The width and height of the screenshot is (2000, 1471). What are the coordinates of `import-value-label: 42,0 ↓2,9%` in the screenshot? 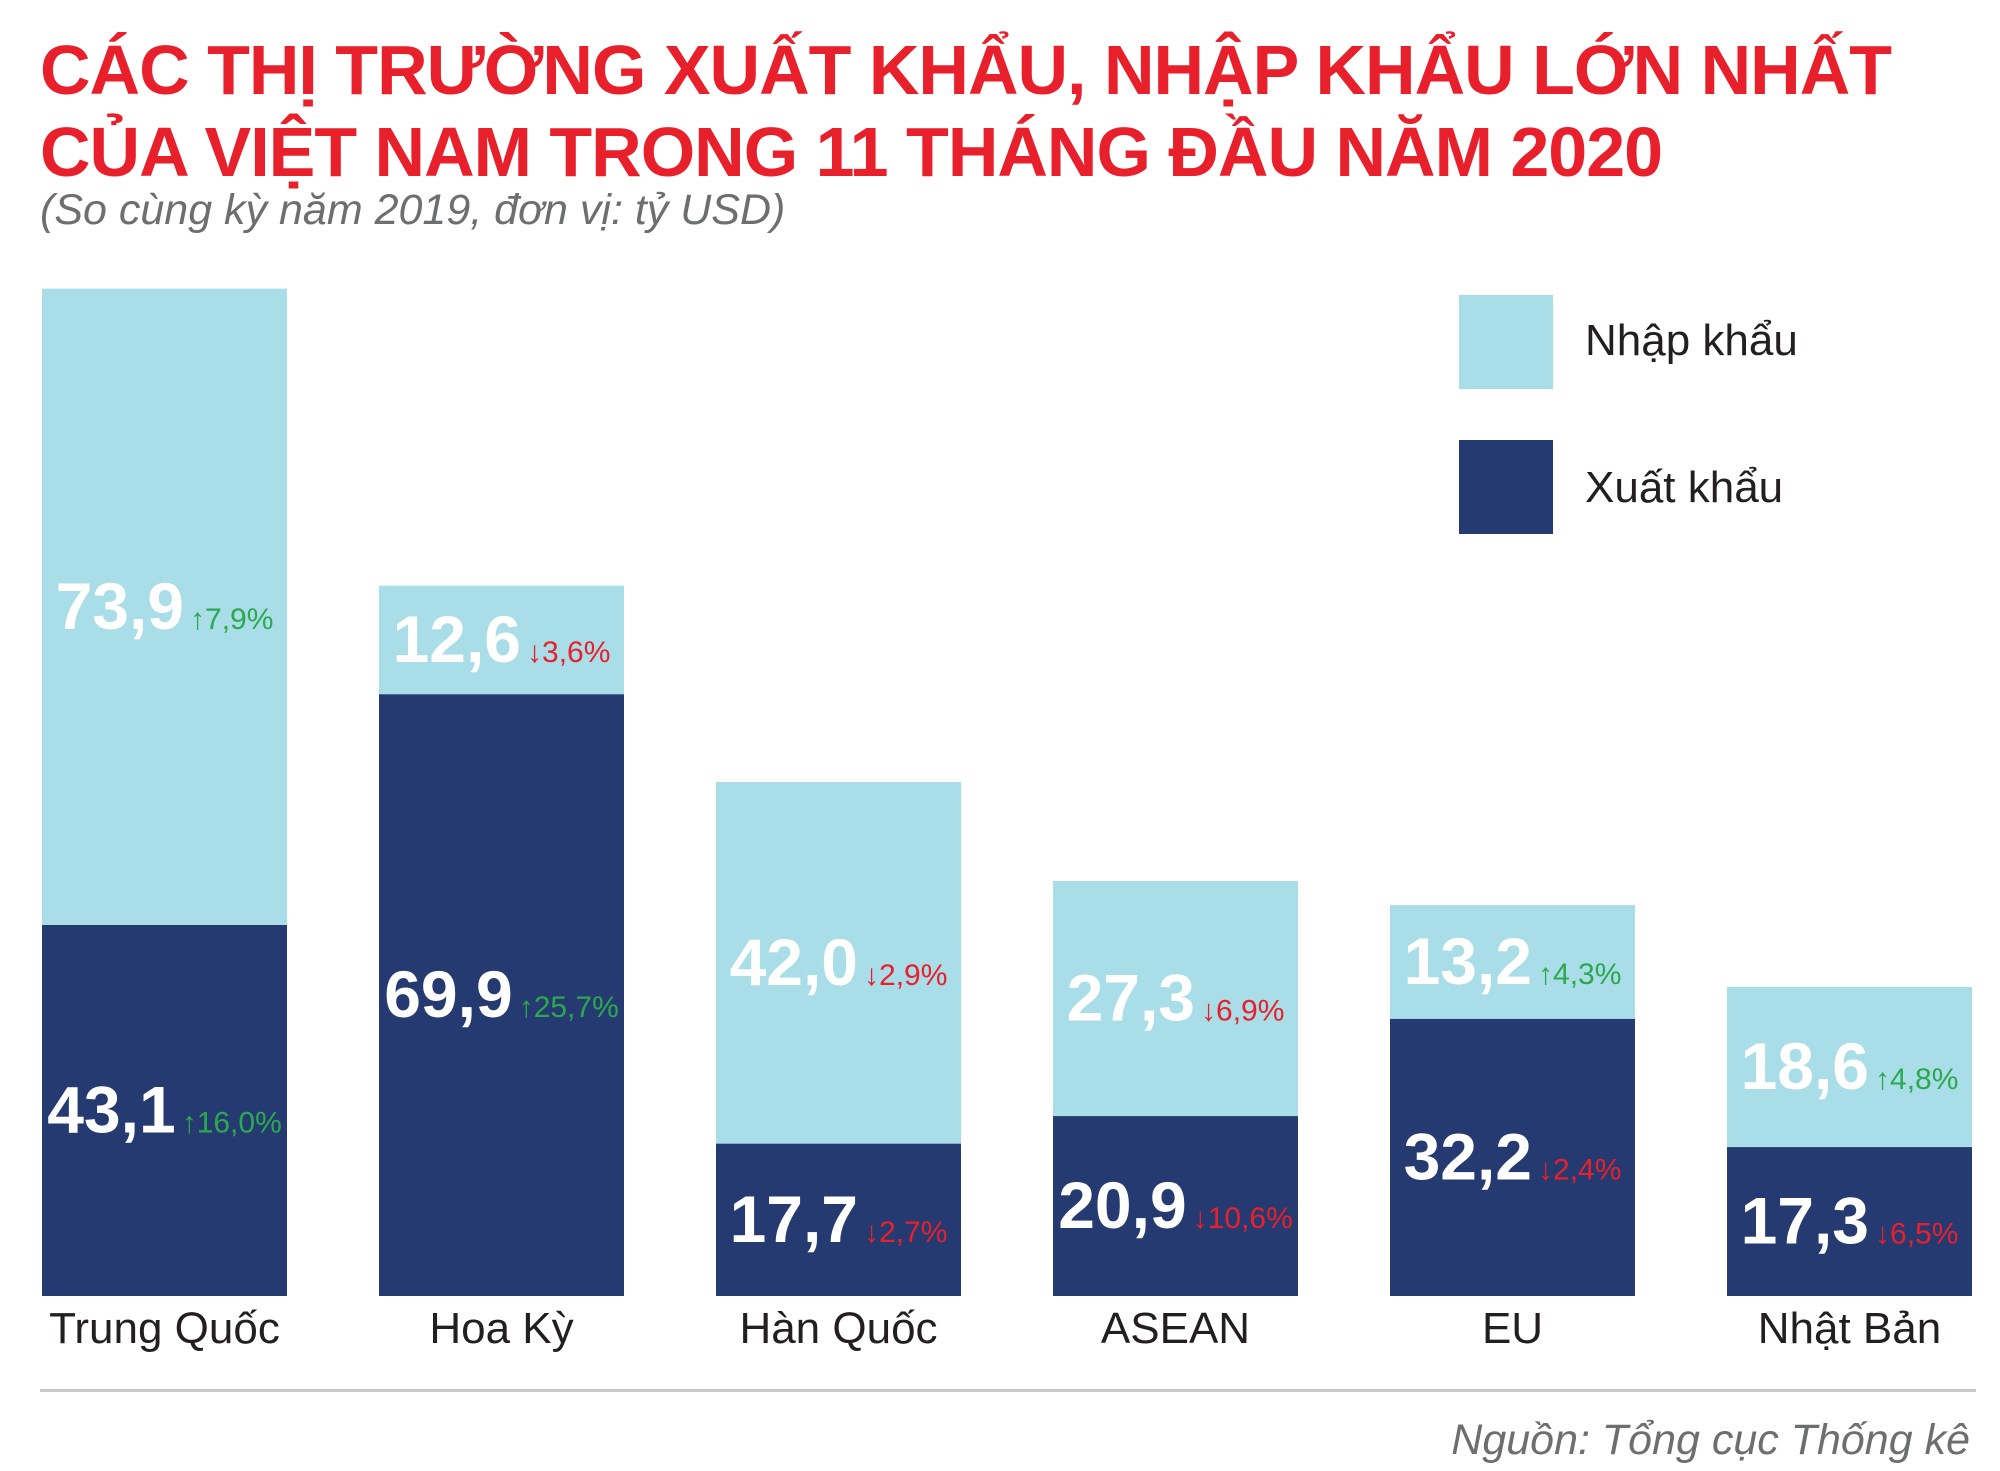 It's located at (839, 962).